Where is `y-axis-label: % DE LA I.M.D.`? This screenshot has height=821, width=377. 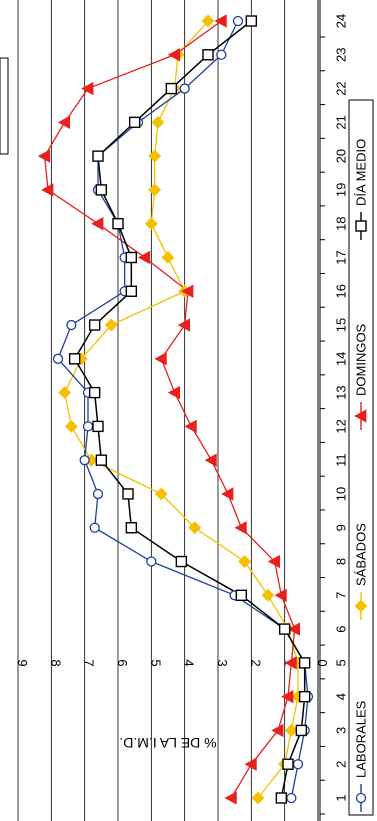
y-axis-label: % DE LA I.M.D. is located at coordinates (167, 743).